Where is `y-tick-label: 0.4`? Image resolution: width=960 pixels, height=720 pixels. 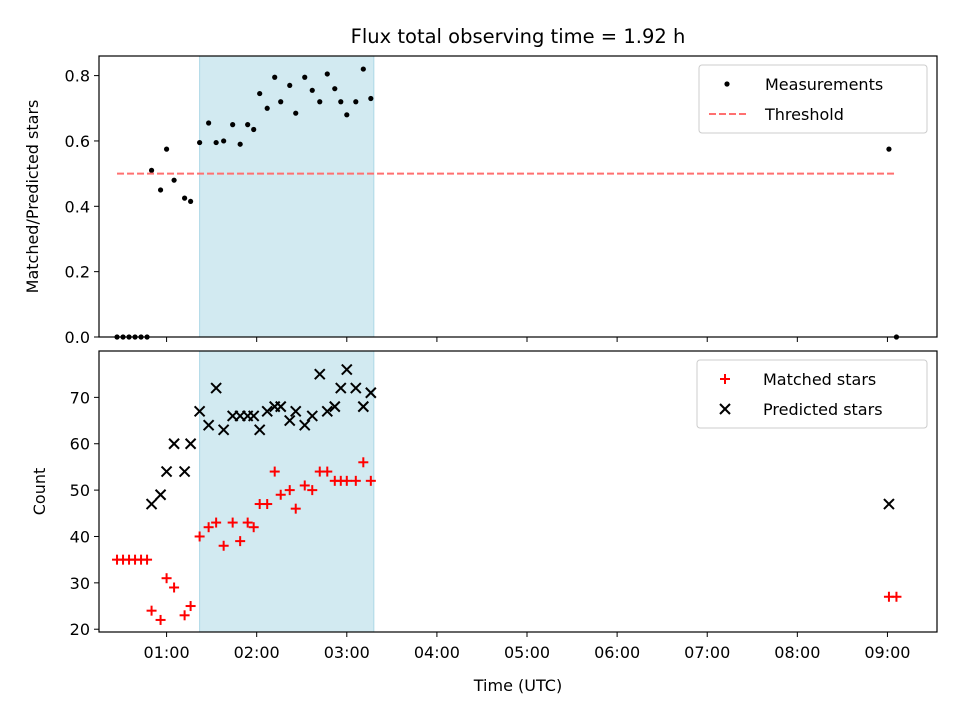
y-tick-label: 0.4 is located at coordinates (77, 206).